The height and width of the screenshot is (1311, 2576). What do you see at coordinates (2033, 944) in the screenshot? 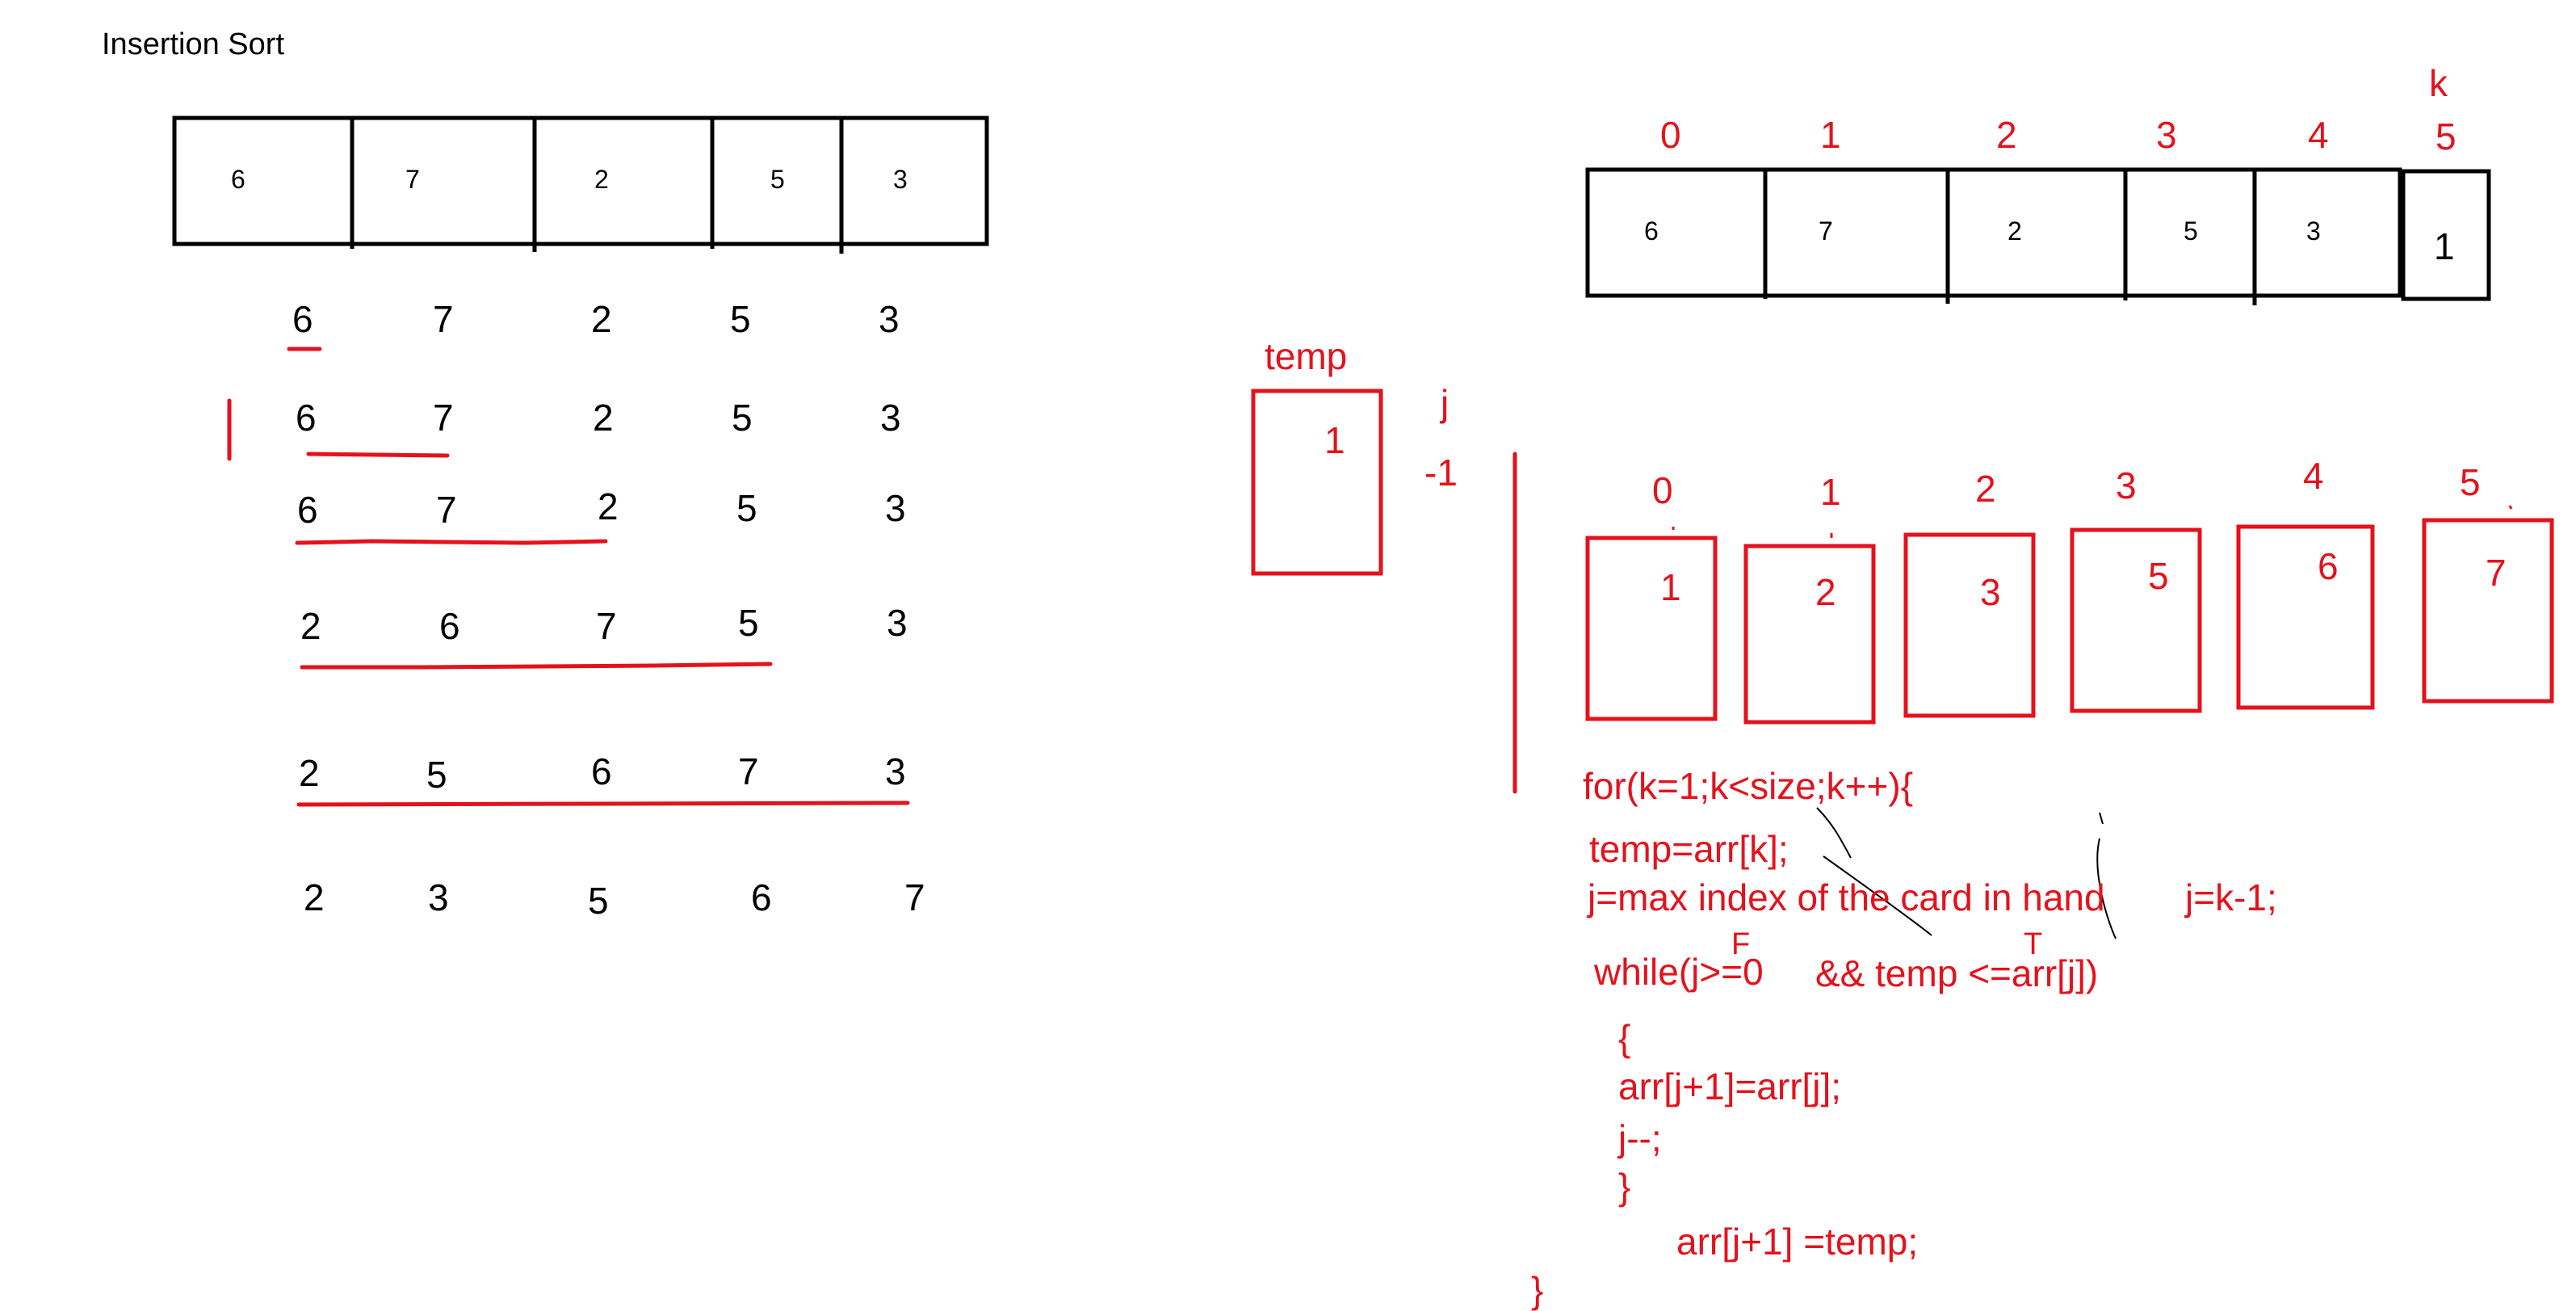
I see `condition-true-mark: T` at bounding box center [2033, 944].